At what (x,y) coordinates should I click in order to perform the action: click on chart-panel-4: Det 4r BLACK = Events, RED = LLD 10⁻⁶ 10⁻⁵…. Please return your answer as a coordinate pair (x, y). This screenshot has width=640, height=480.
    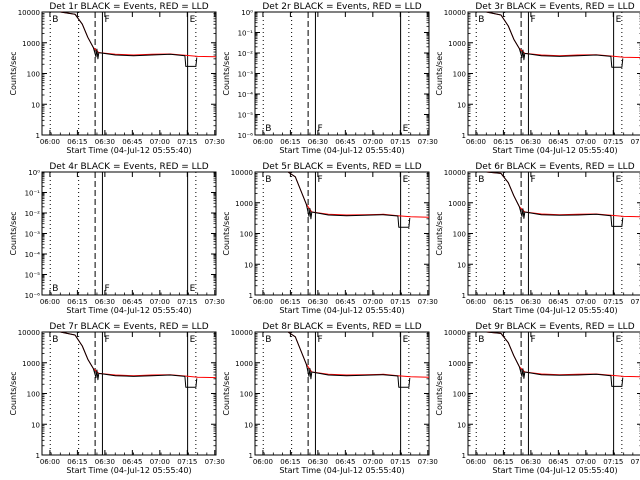
    Looking at the image, I should click on (117, 238).